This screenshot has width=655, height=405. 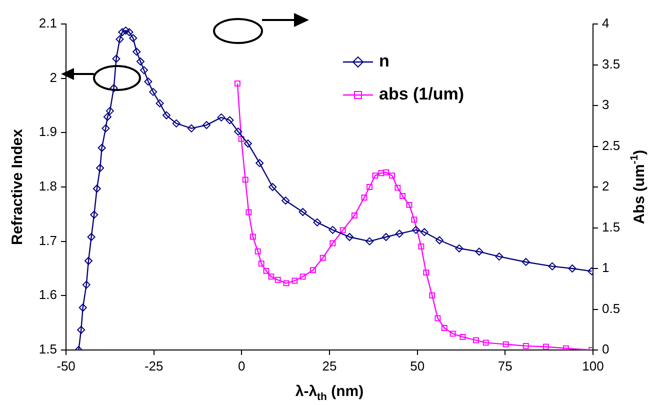 I want to click on x-tick-label: -25, so click(x=154, y=366).